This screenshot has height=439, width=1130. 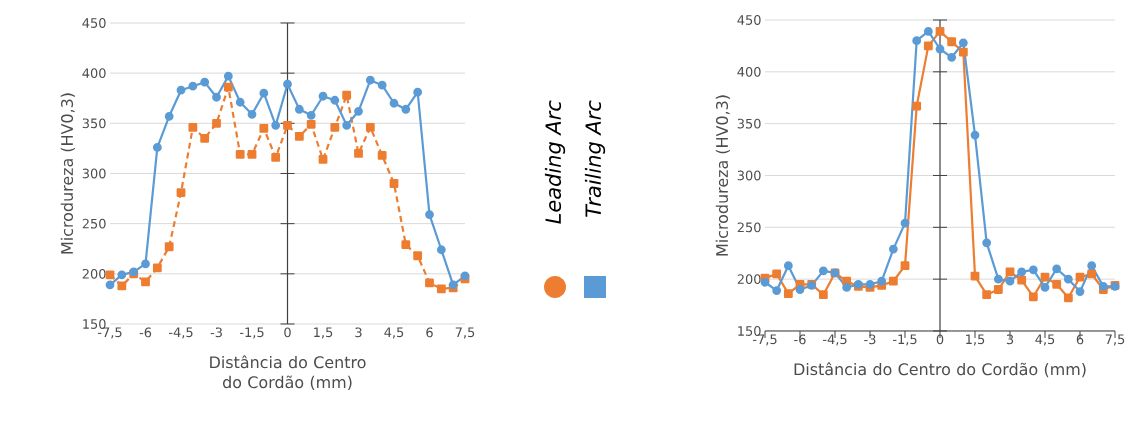 What do you see at coordinates (595, 158) in the screenshot?
I see `text: Trailing Arc` at bounding box center [595, 158].